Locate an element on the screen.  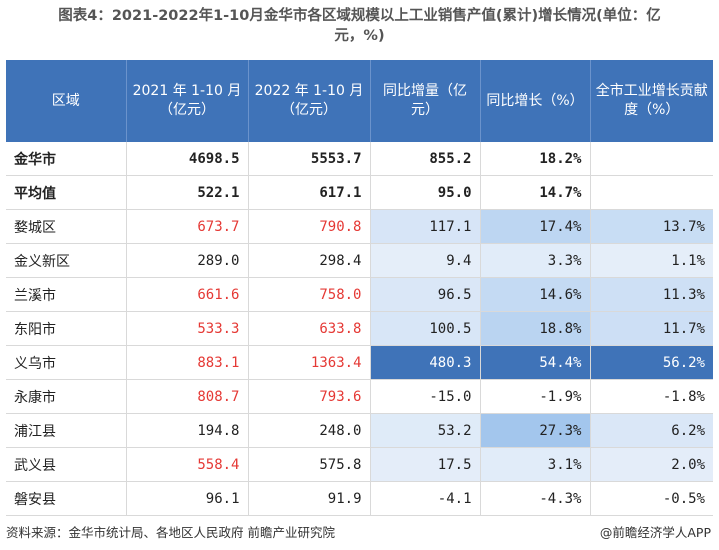
table-row: 金义新区 289.0 298.4 9.4 3.3% 1.1% is located at coordinates (359, 260).